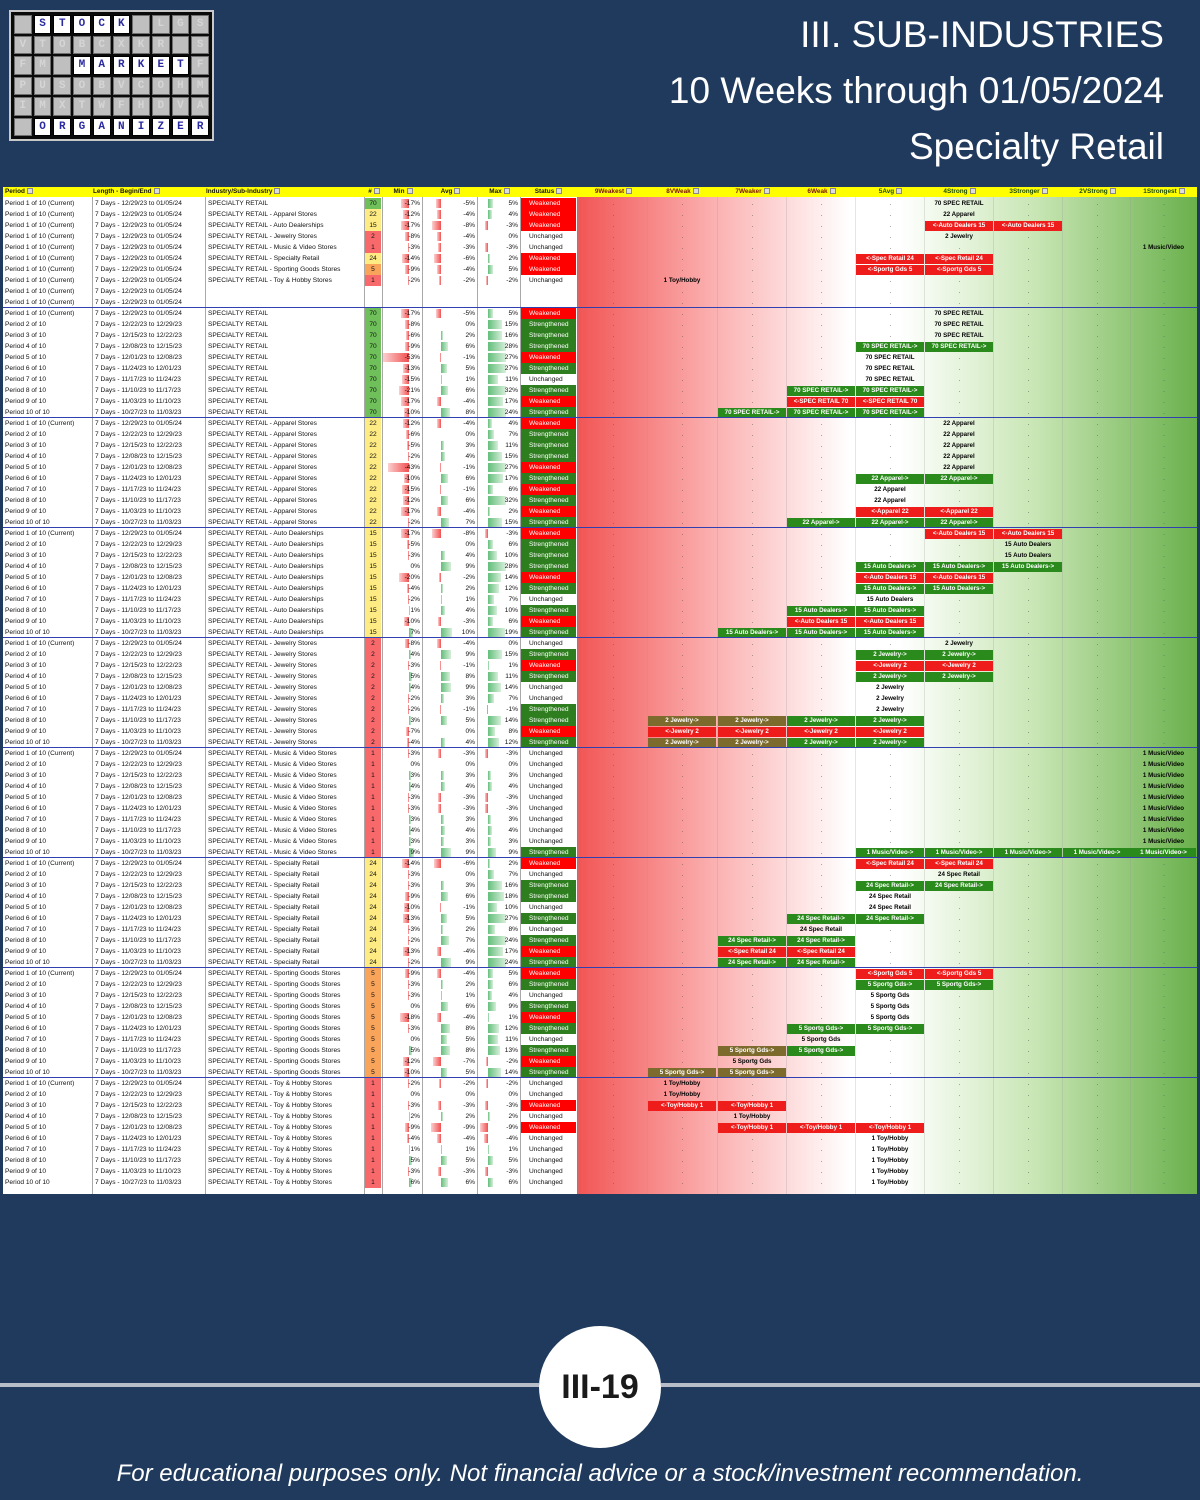 The image size is (1200, 1500). Describe the element at coordinates (138, 1050) in the screenshot. I see `length-cell: 7 Days - 11/10/23 to 11/17/23` at that location.